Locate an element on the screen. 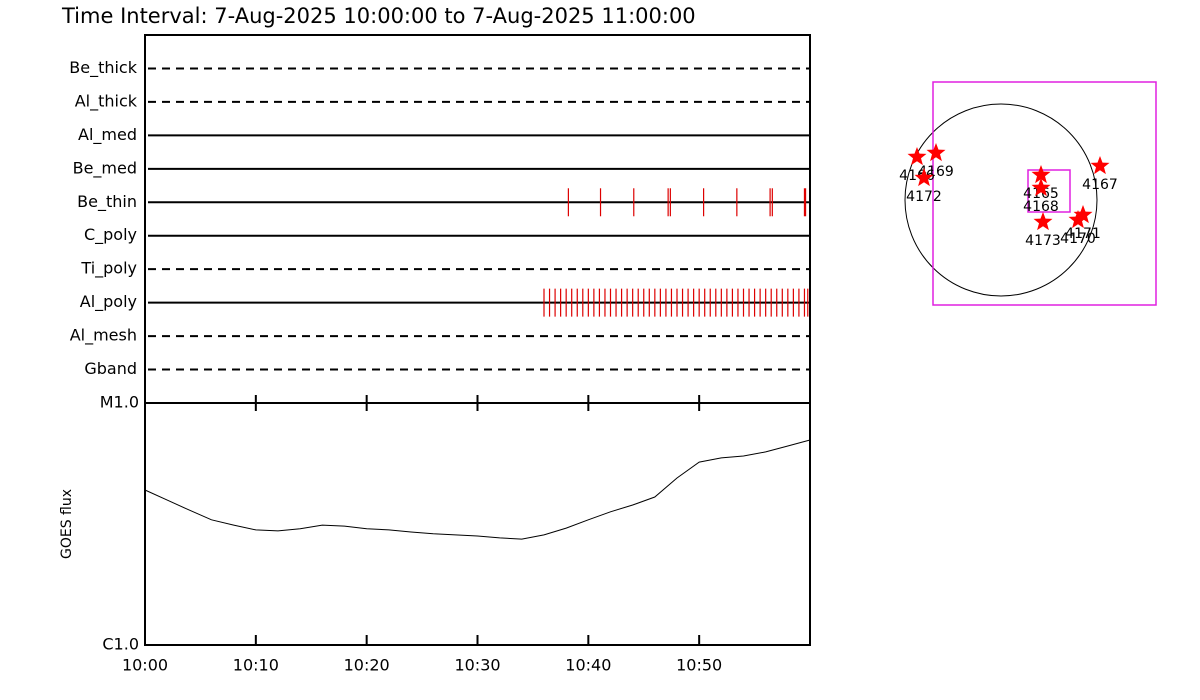  x-tick-label: 10:20 is located at coordinates (367, 665).